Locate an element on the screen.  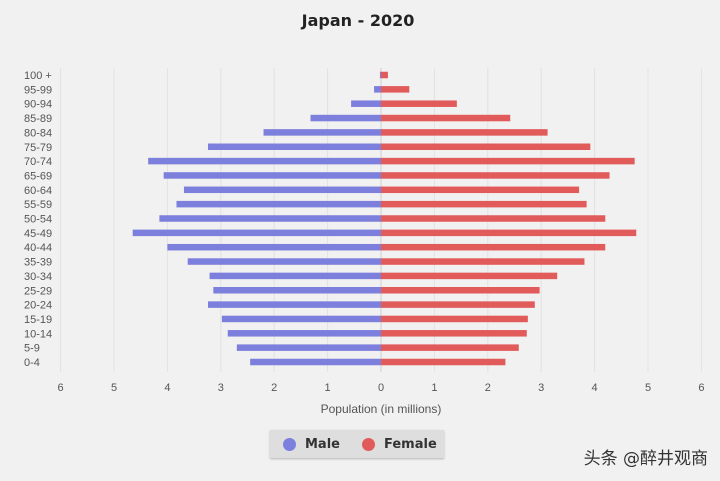
y-tick-label: 0-4 is located at coordinates (32, 363).